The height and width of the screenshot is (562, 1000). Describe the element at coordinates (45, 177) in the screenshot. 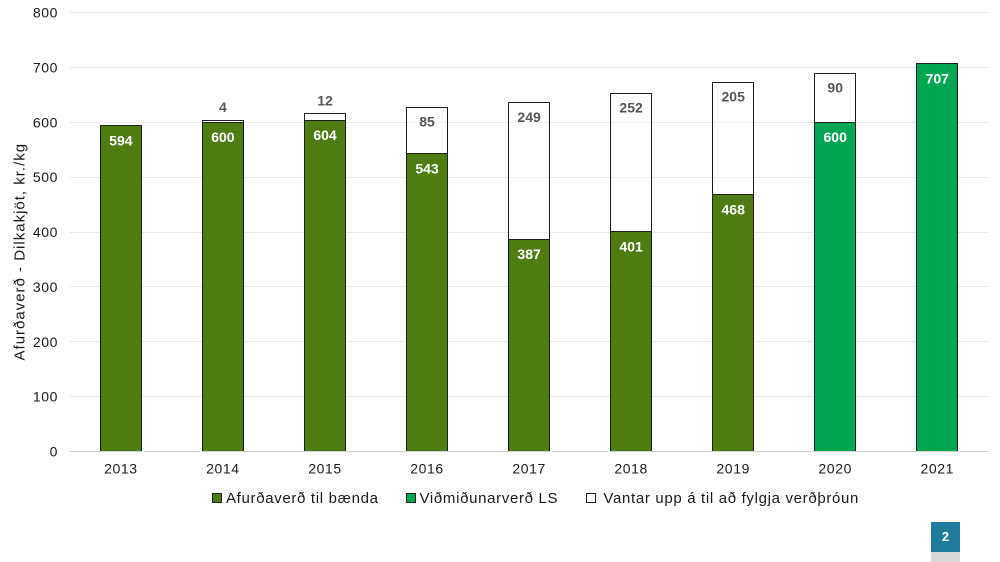

I see `svg-text: 500` at that location.